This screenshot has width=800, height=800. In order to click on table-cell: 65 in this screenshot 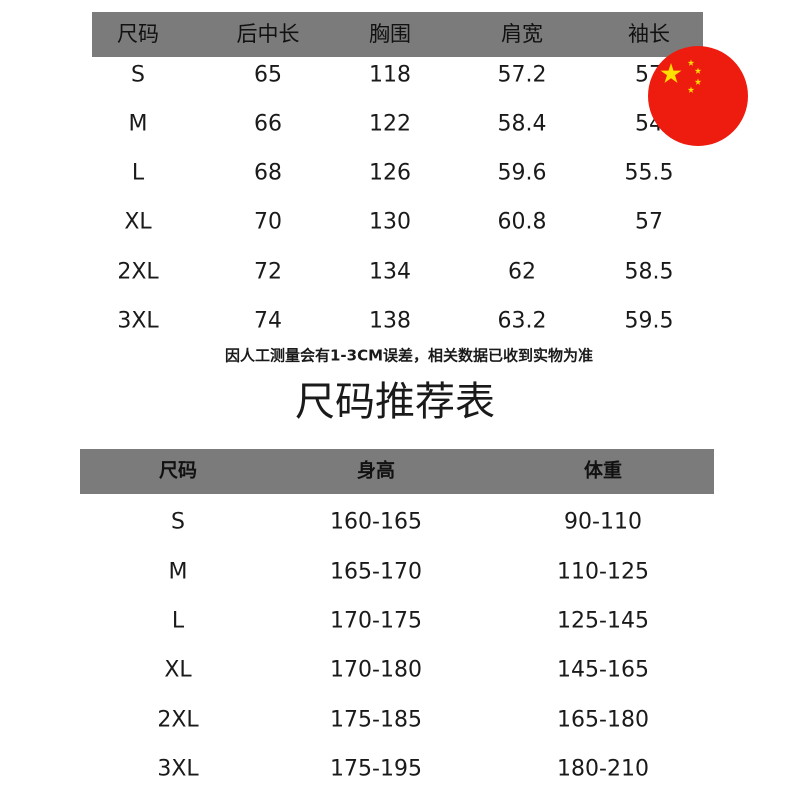, I will do `click(268, 75)`.